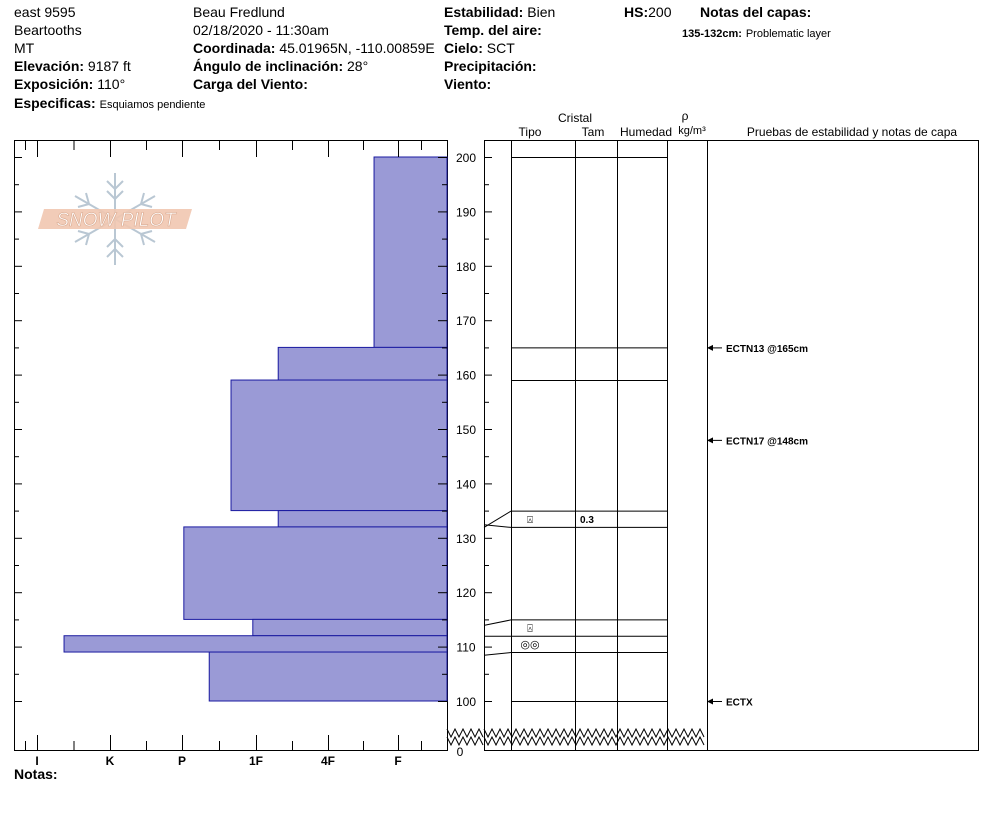  I want to click on layer-notes-label: Notas del capas:, so click(756, 12).